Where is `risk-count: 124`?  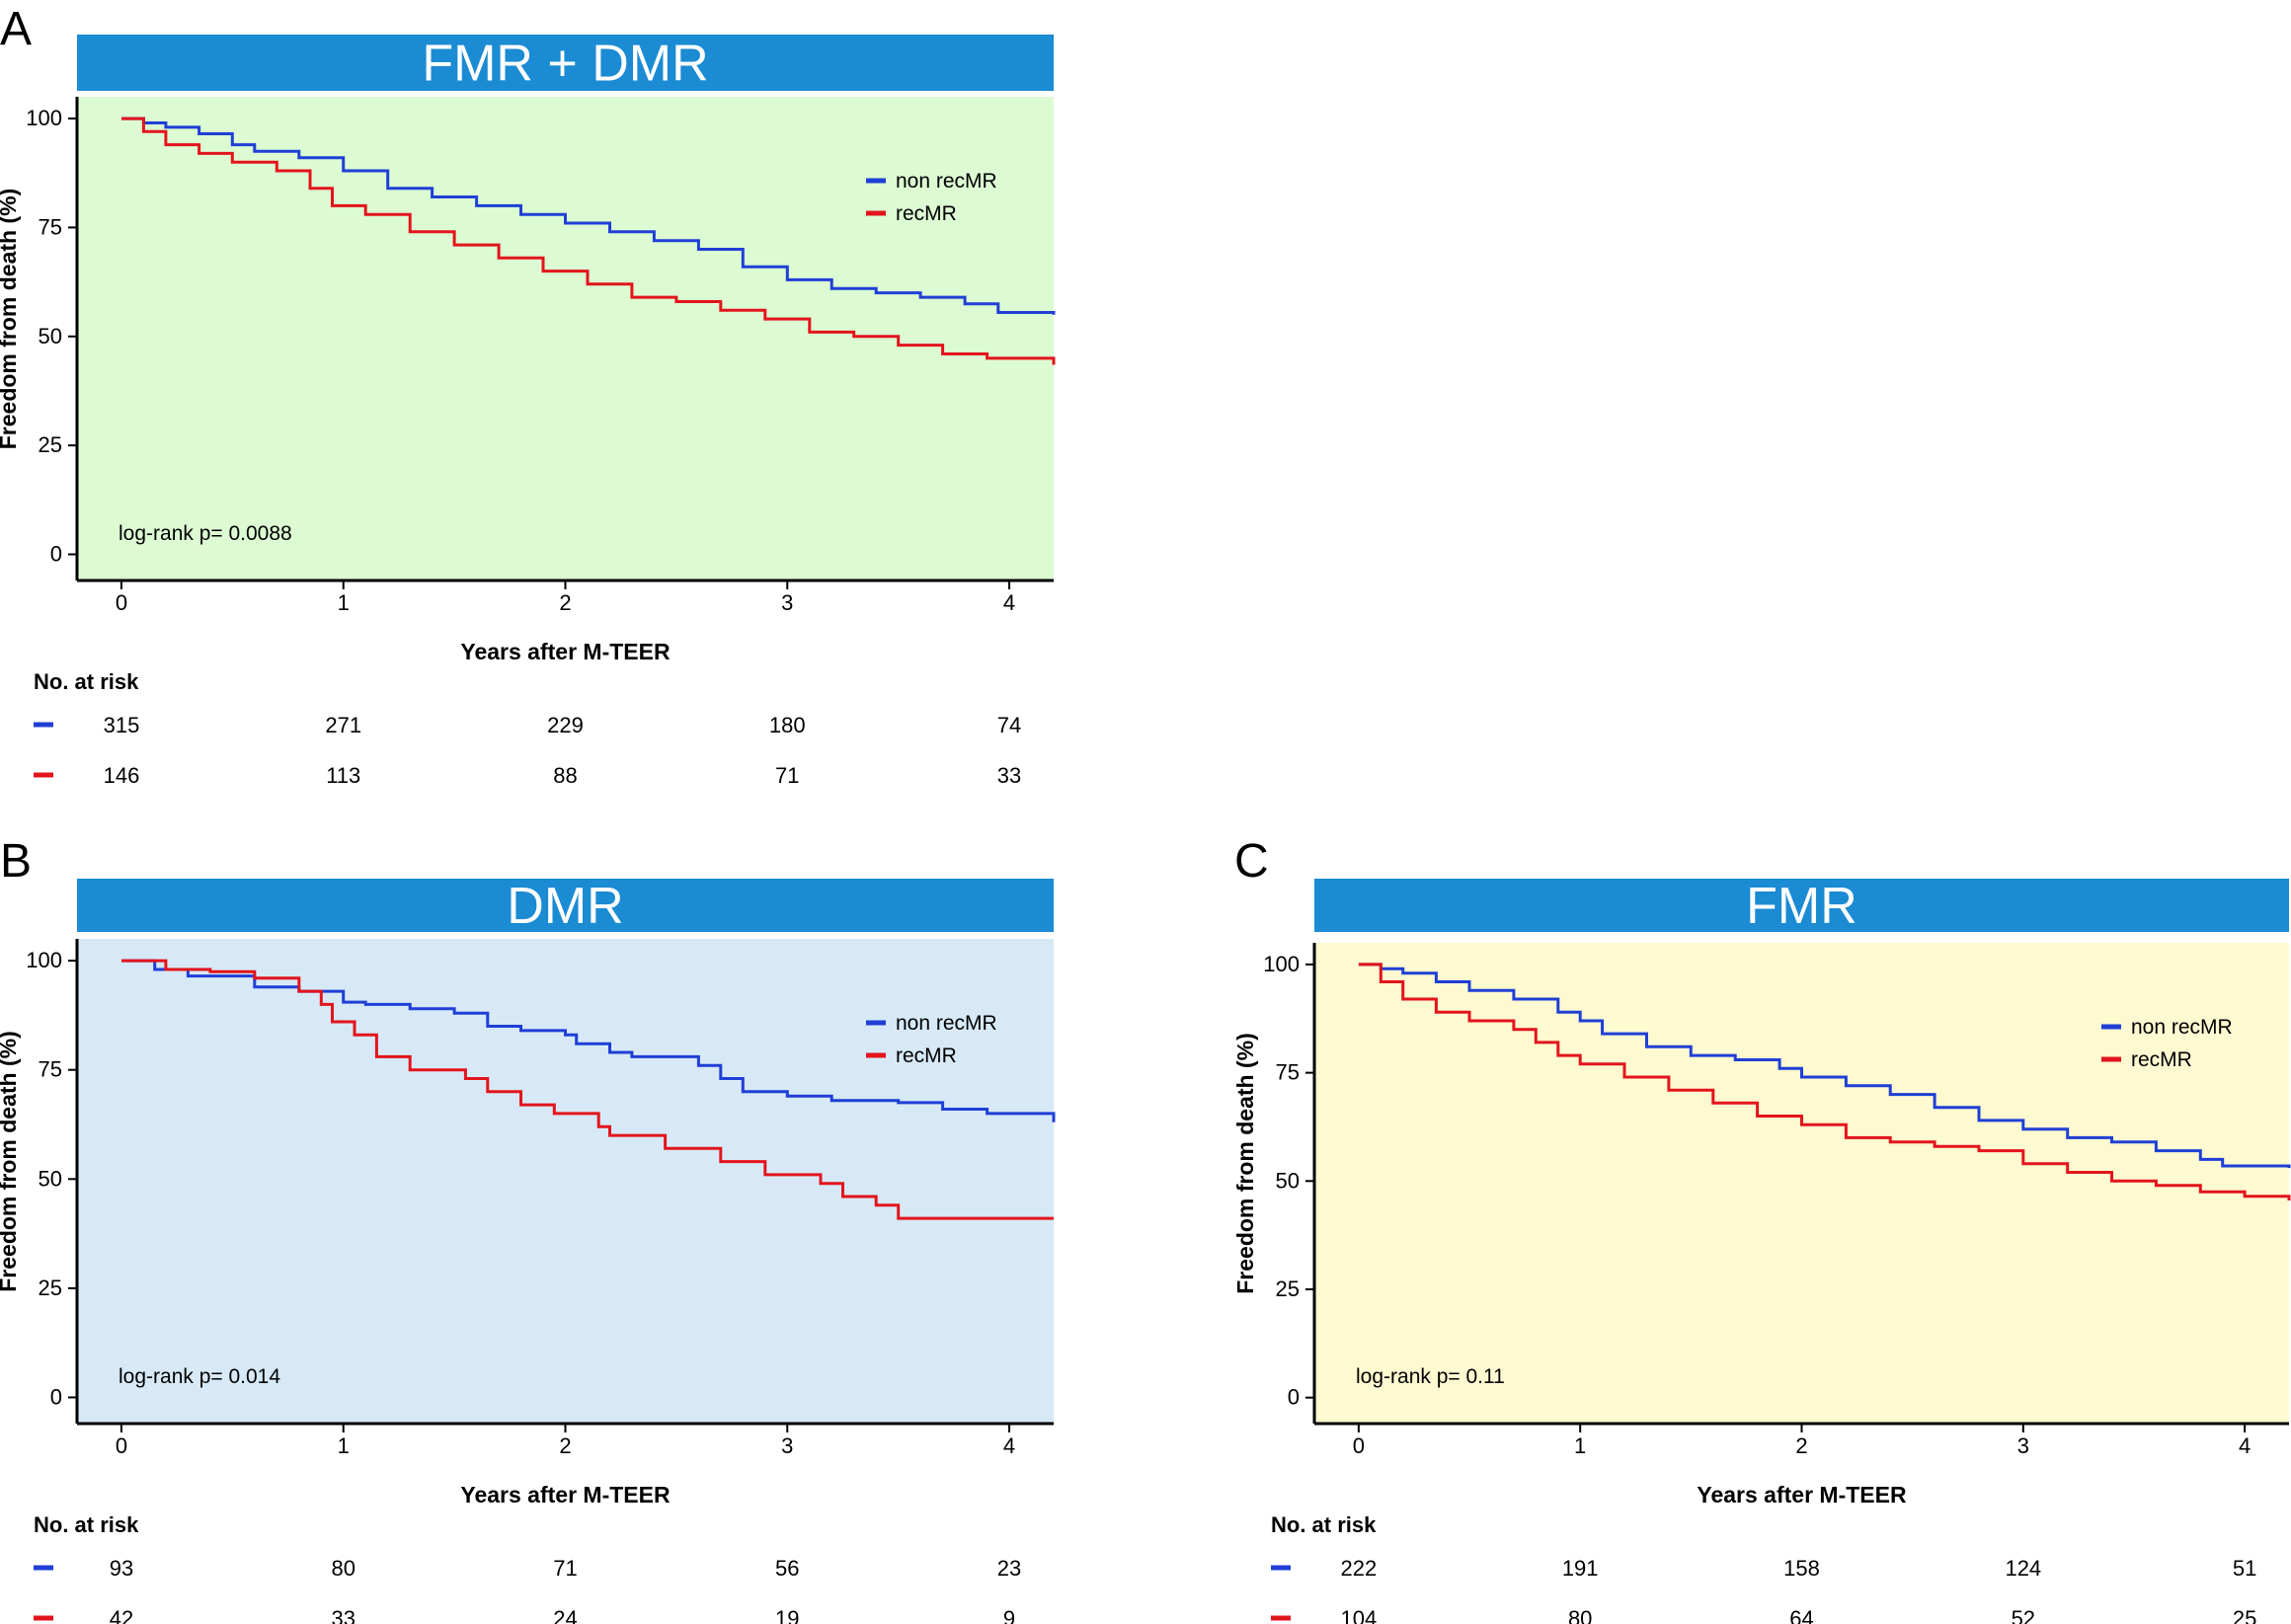 risk-count: 124 is located at coordinates (2023, 1568).